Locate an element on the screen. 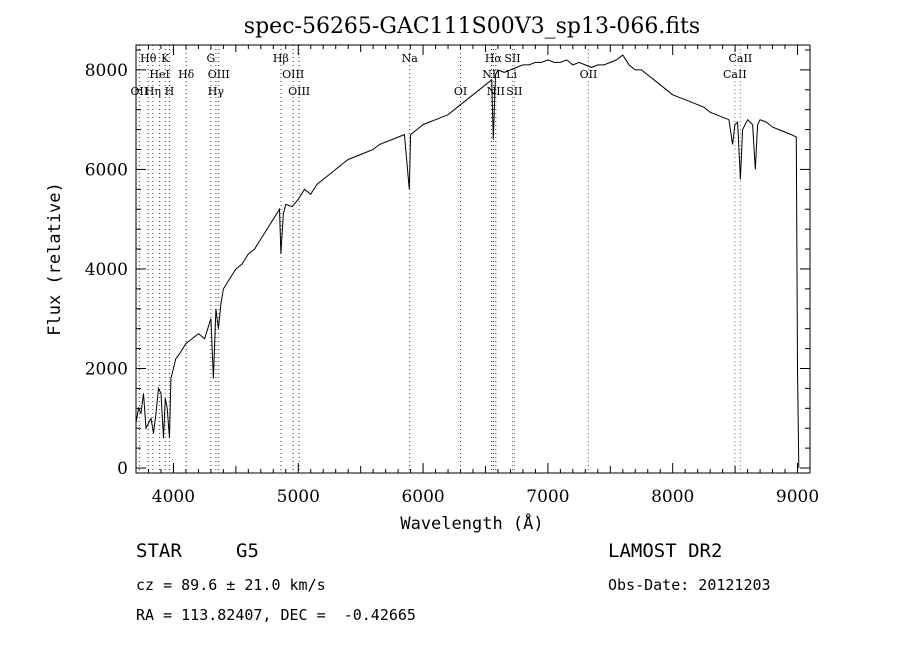  spectral-line-label: HeI is located at coordinates (159, 74).